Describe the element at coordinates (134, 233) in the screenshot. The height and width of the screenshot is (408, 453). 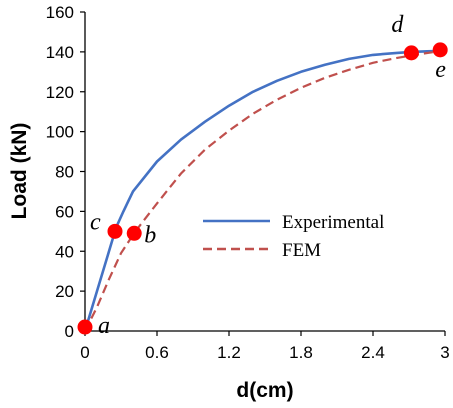
I see `point-b` at that location.